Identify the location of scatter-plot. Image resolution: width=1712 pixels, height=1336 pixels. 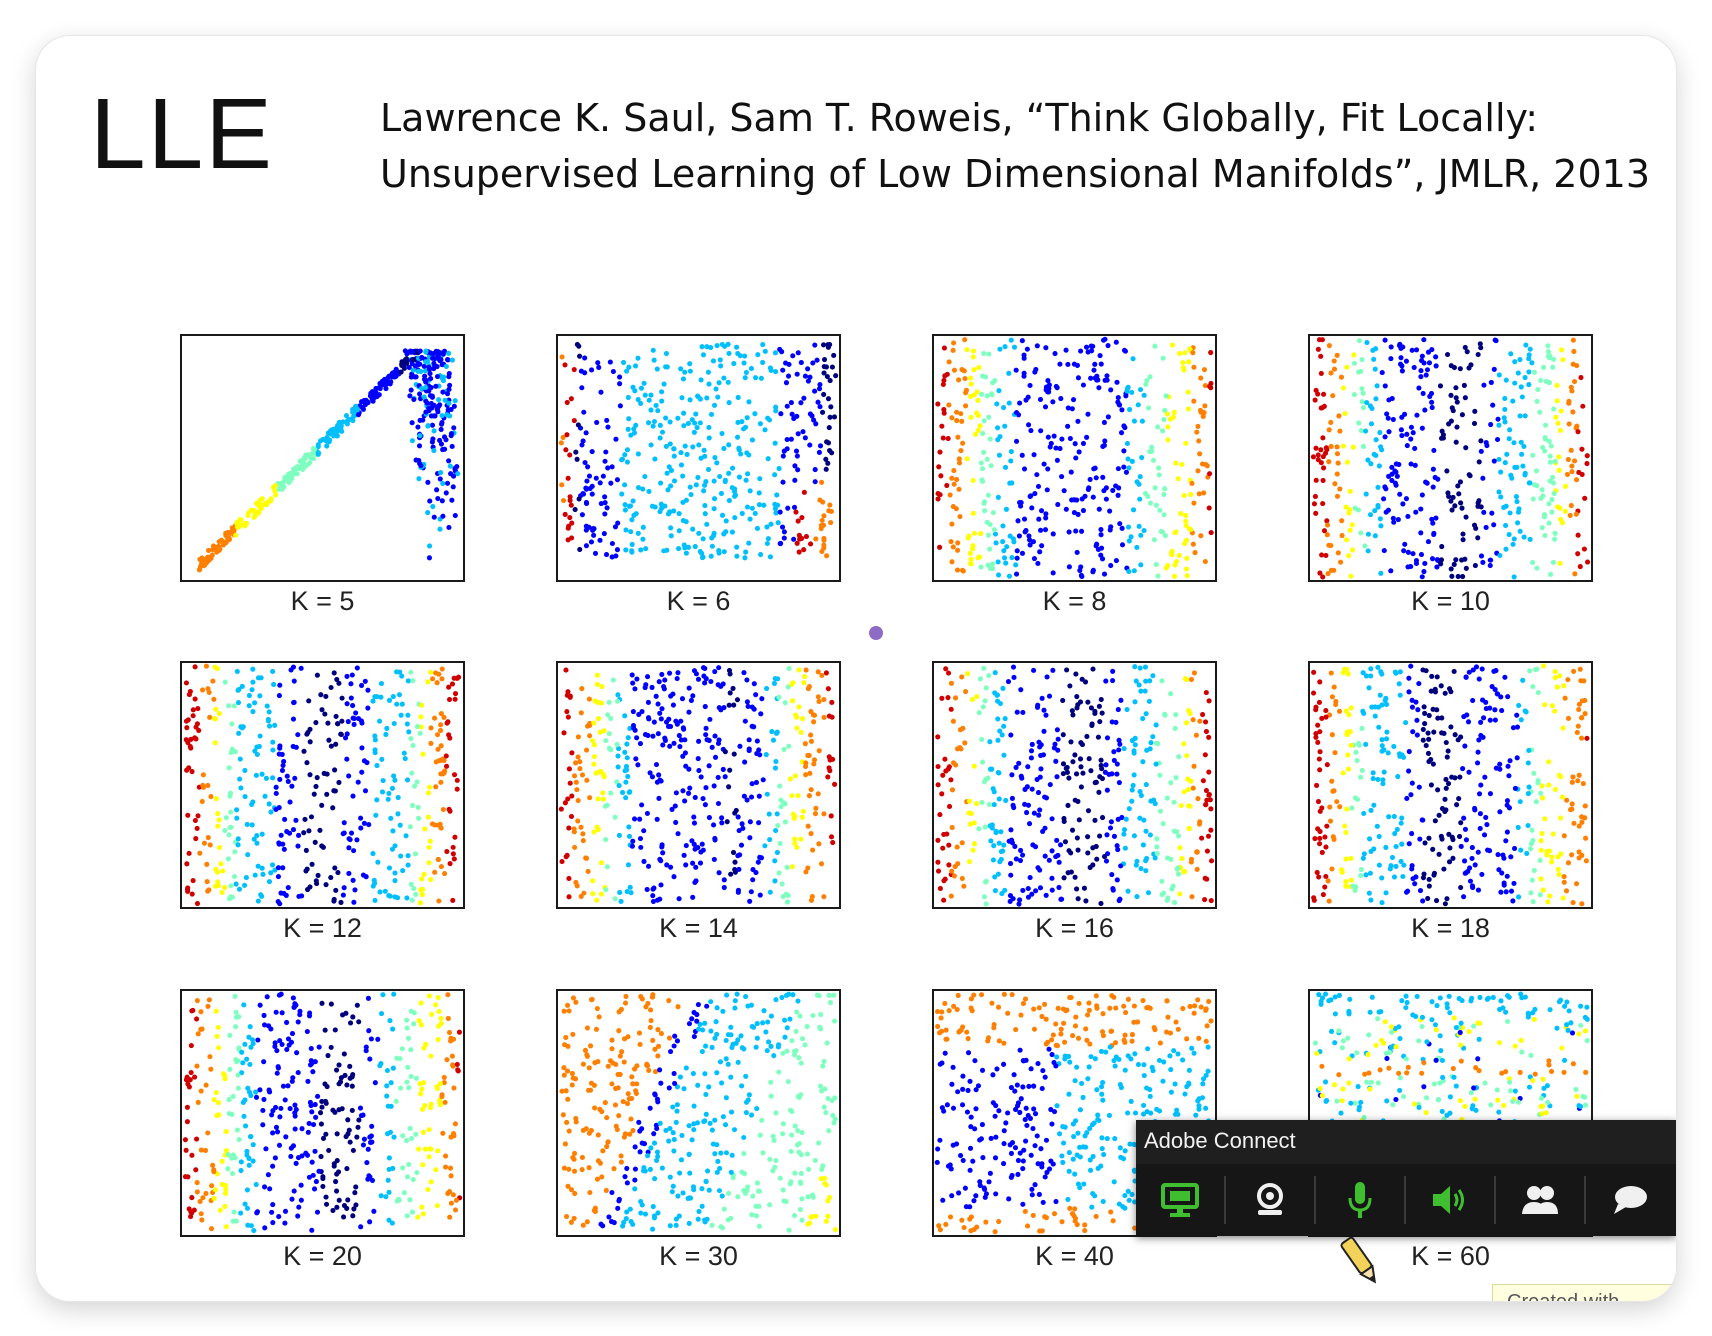
(1450, 458).